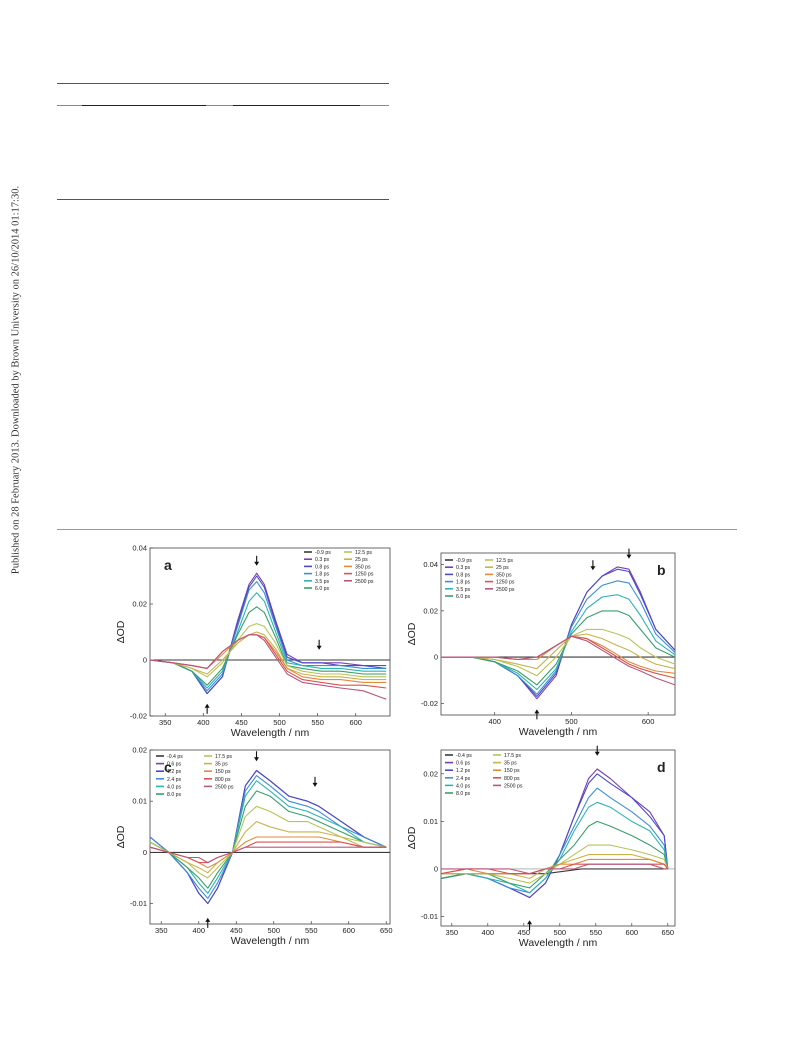 The width and height of the screenshot is (793, 1039). I want to click on table-bottom-rule, so click(223, 199).